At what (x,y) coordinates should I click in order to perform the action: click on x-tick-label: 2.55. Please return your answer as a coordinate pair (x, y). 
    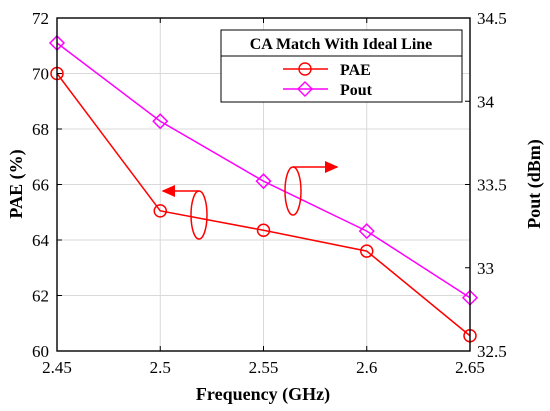
    Looking at the image, I should click on (264, 367).